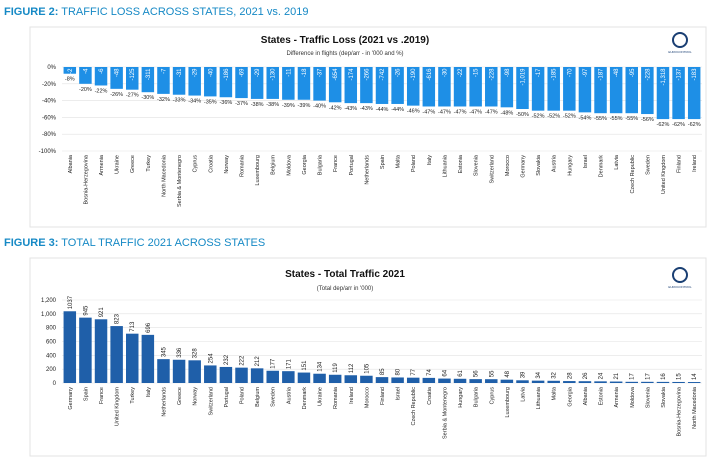  Describe the element at coordinates (695, 74) in the screenshot. I see `loss-label: -183` at that location.